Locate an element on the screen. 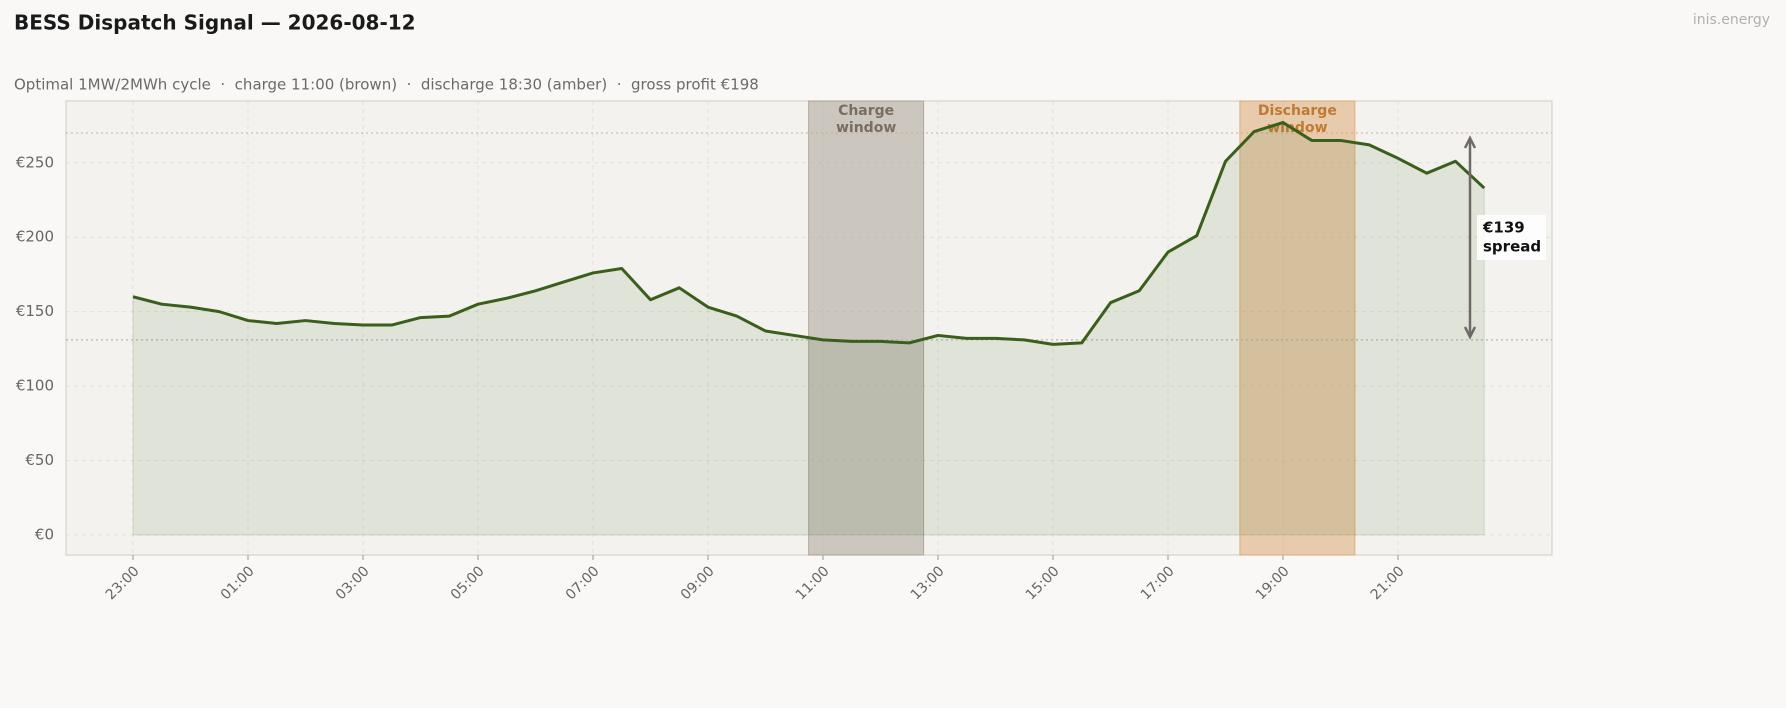  spread-label: spread is located at coordinates (1512, 247).